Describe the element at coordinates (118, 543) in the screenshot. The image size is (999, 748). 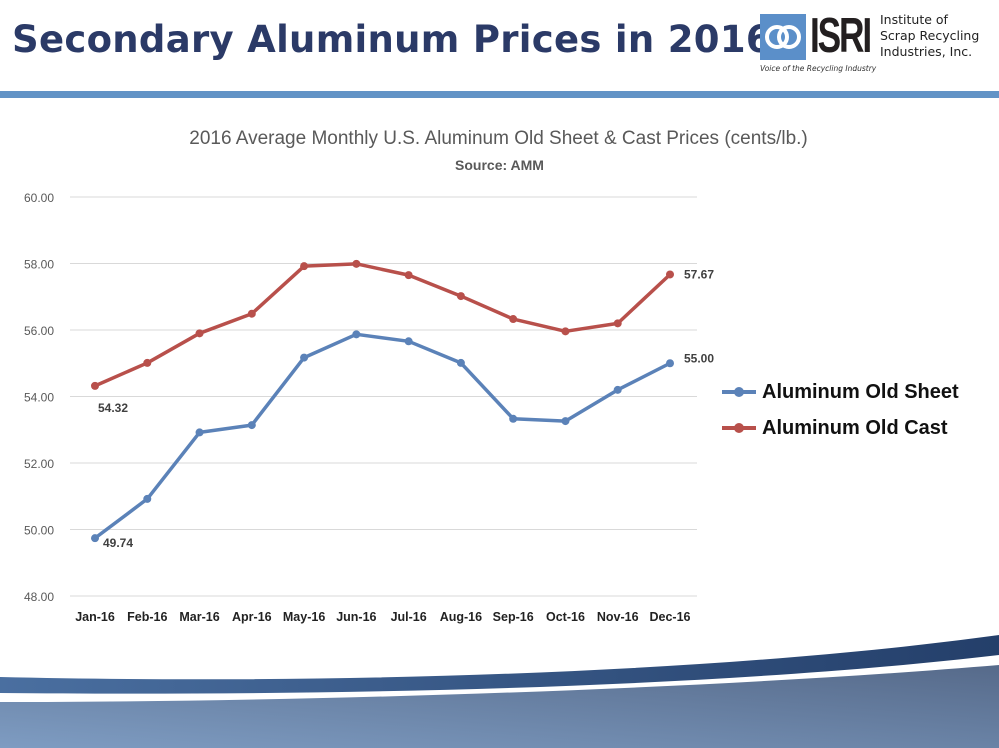
I see `data-label: 49.74` at that location.